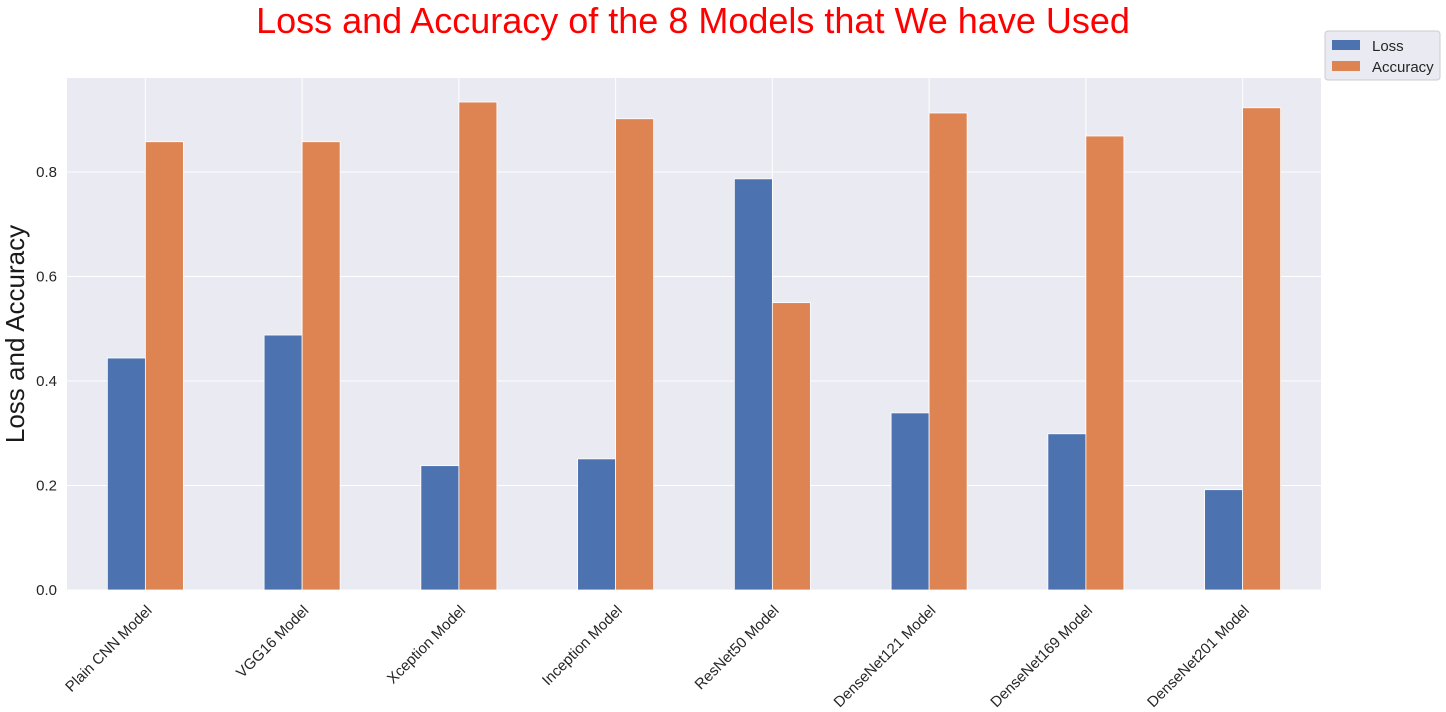  Describe the element at coordinates (1198, 656) in the screenshot. I see `x-tick-label: DenseNet201 Model` at that location.